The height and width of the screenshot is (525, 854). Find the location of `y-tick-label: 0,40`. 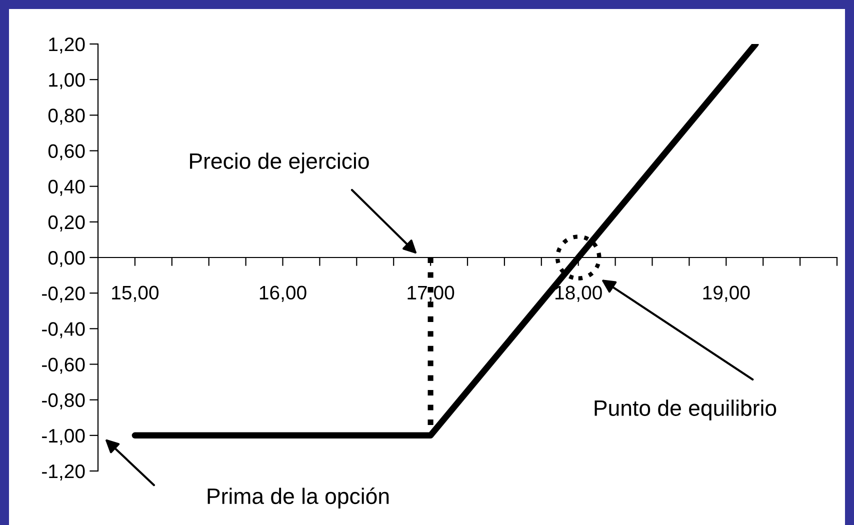

y-tick-label: 0,40 is located at coordinates (66, 188).